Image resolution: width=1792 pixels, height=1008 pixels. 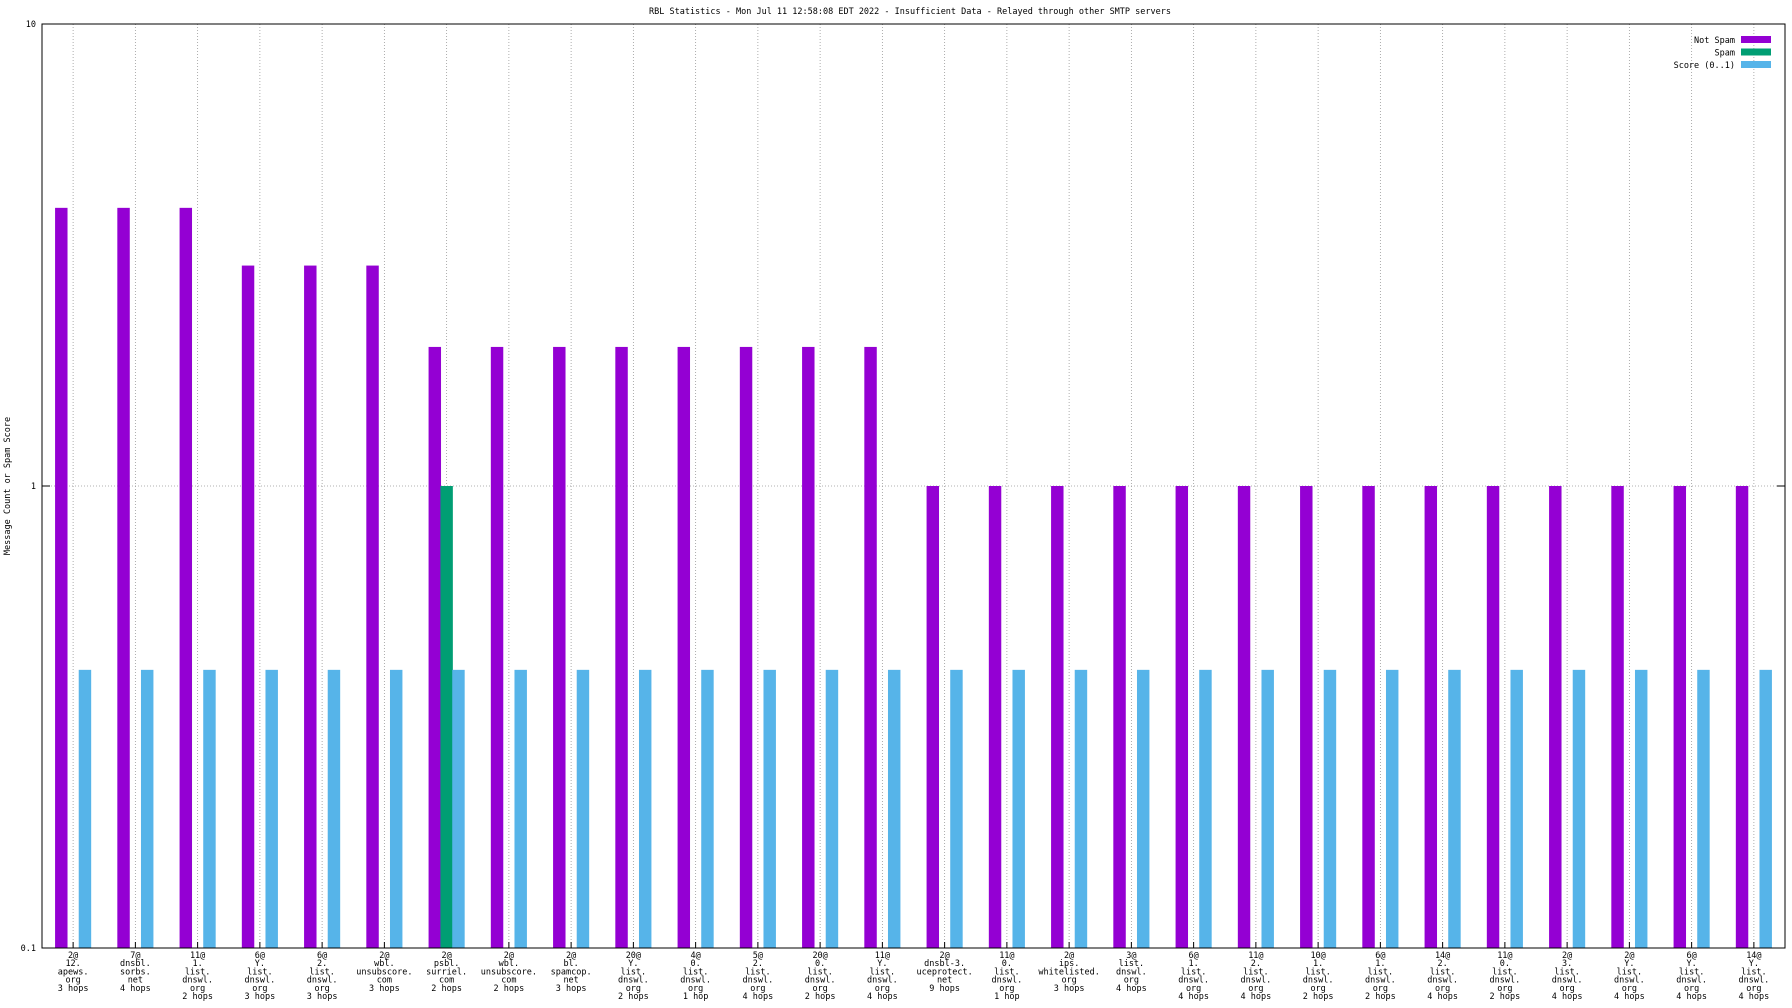 I want to click on x-tick-label-line: dnsbl., so click(x=135, y=964).